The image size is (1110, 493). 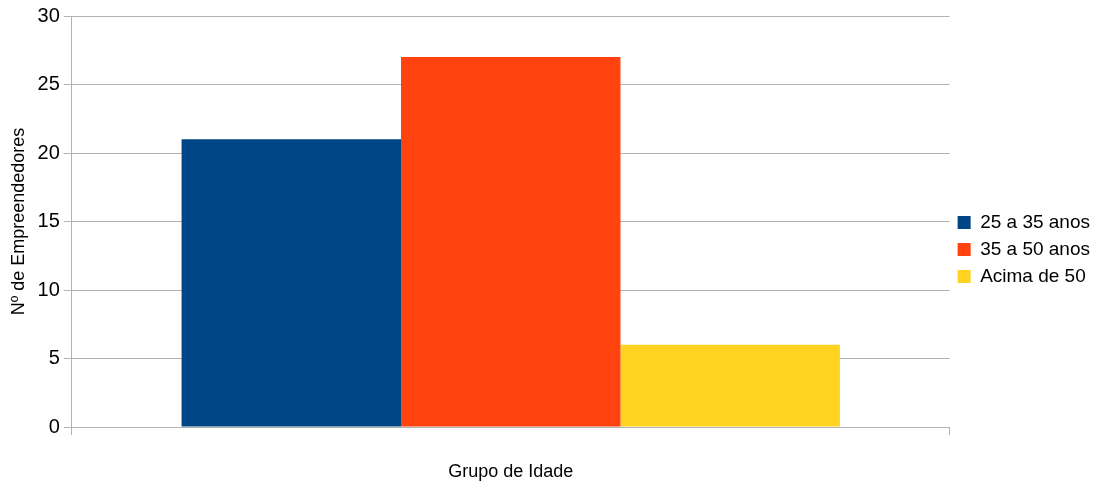 What do you see at coordinates (48, 83) in the screenshot?
I see `y-tick-label: 25` at bounding box center [48, 83].